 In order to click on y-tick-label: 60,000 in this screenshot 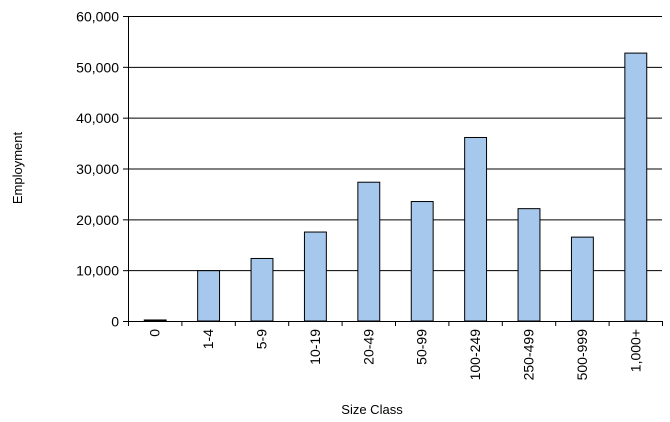, I will do `click(97, 17)`.